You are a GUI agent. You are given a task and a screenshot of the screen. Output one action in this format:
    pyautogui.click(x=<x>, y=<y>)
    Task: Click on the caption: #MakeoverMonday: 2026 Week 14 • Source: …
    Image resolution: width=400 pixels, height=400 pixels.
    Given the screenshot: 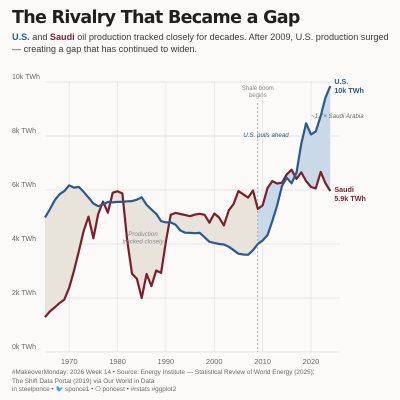 What is the action you would take?
    pyautogui.click(x=202, y=382)
    